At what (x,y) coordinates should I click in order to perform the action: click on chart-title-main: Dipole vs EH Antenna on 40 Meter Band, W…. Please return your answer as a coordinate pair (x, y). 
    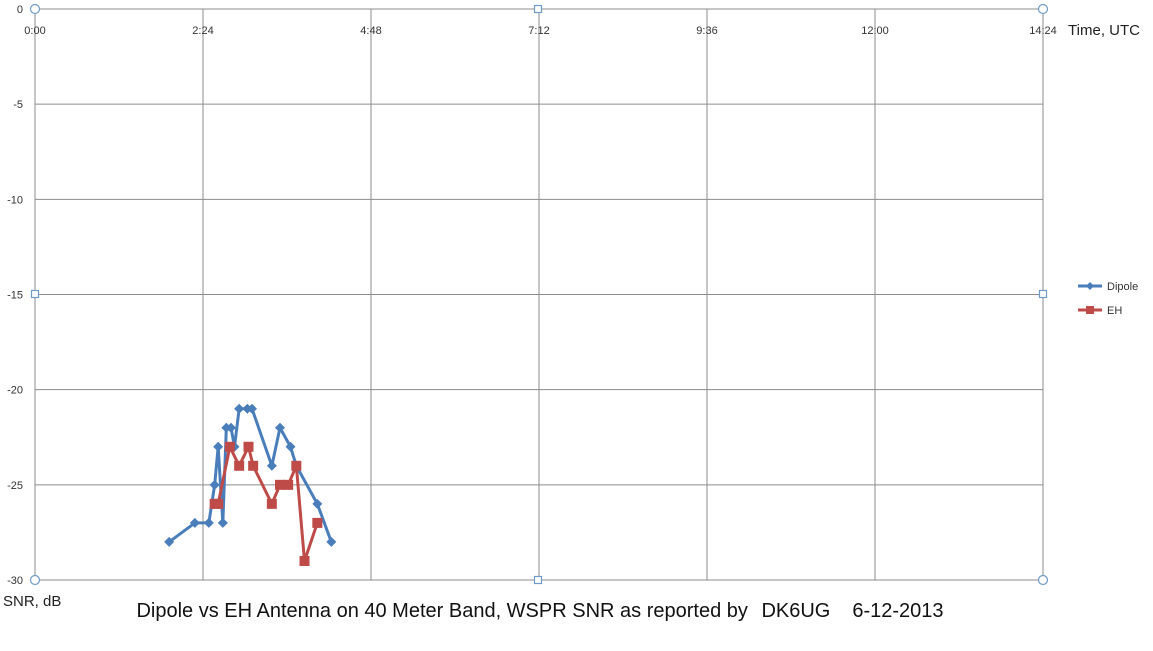
    Looking at the image, I should click on (442, 611).